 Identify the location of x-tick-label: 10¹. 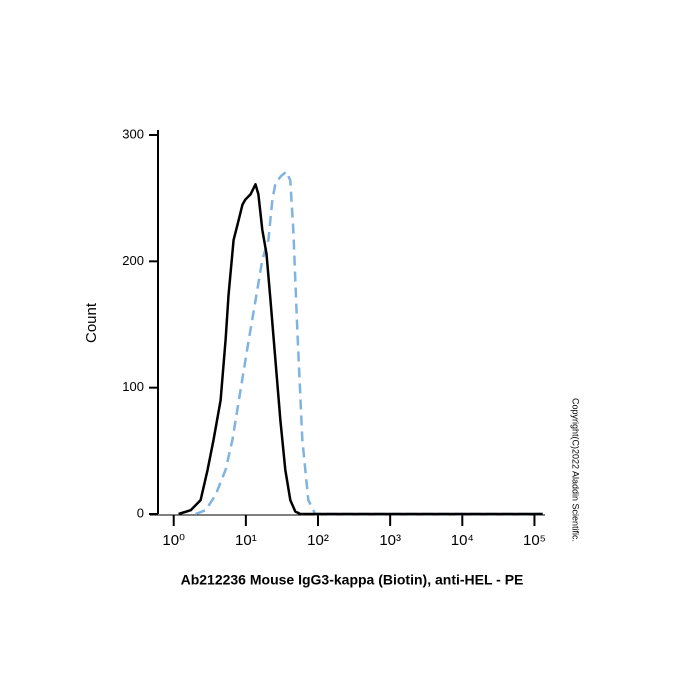
(246, 540).